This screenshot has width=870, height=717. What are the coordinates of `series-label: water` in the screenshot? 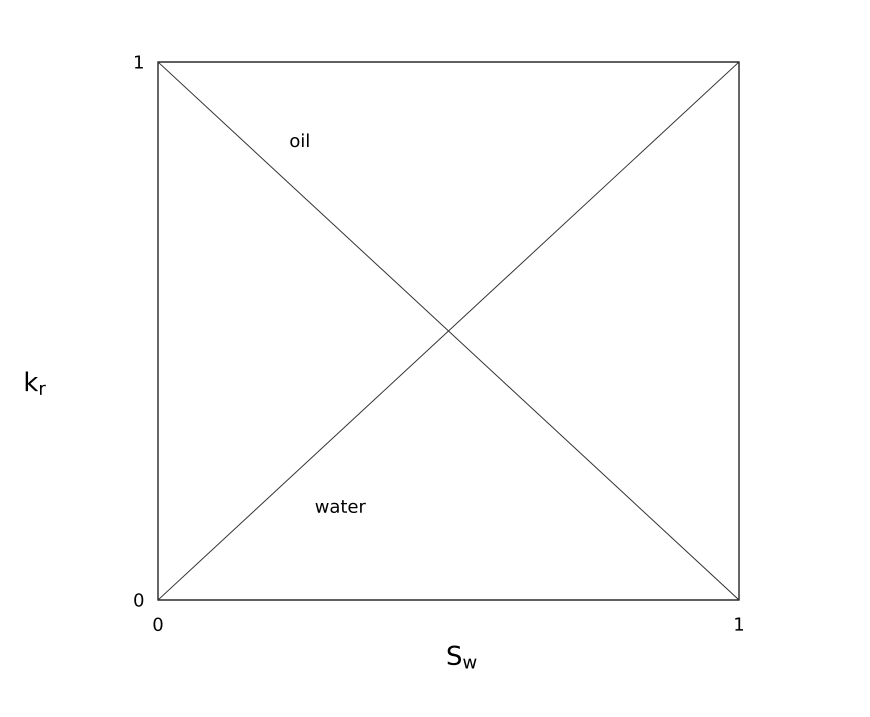 It's located at (341, 507).